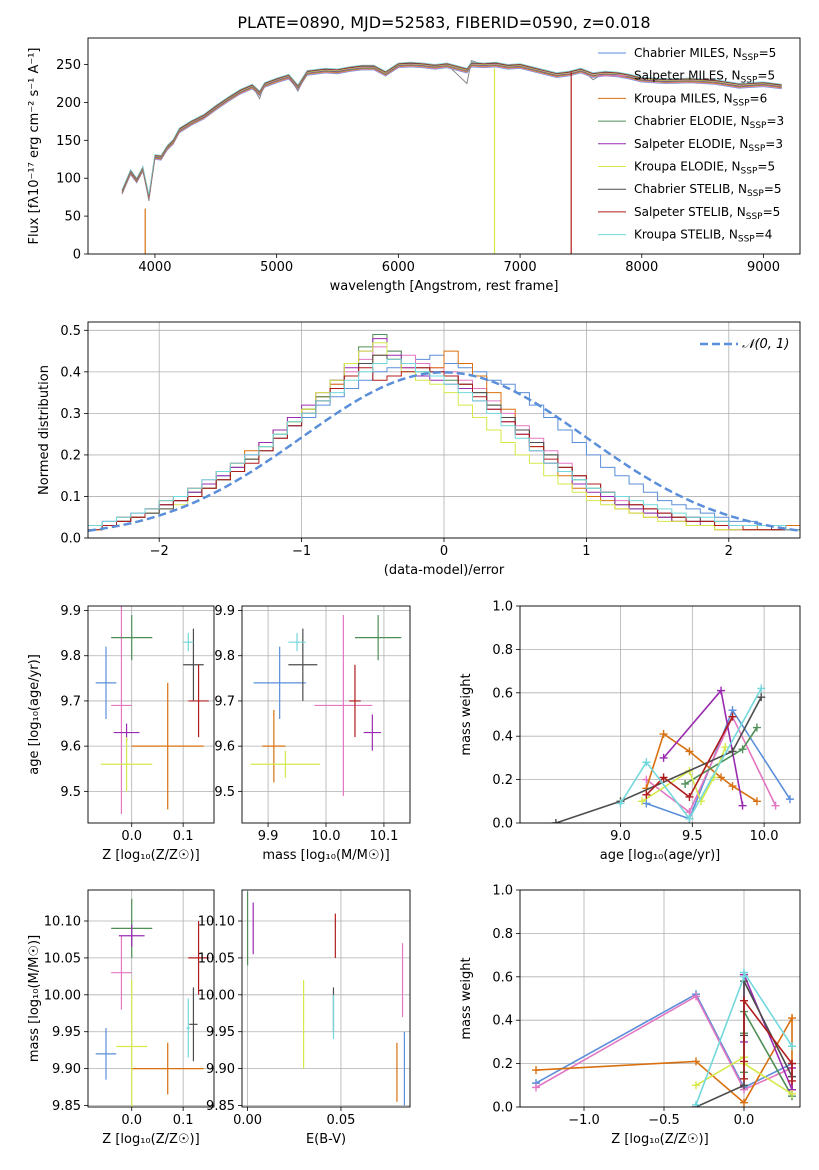 The height and width of the screenshot is (1170, 819). Describe the element at coordinates (276, 267) in the screenshot. I see `x-tick-label: 5000` at that location.